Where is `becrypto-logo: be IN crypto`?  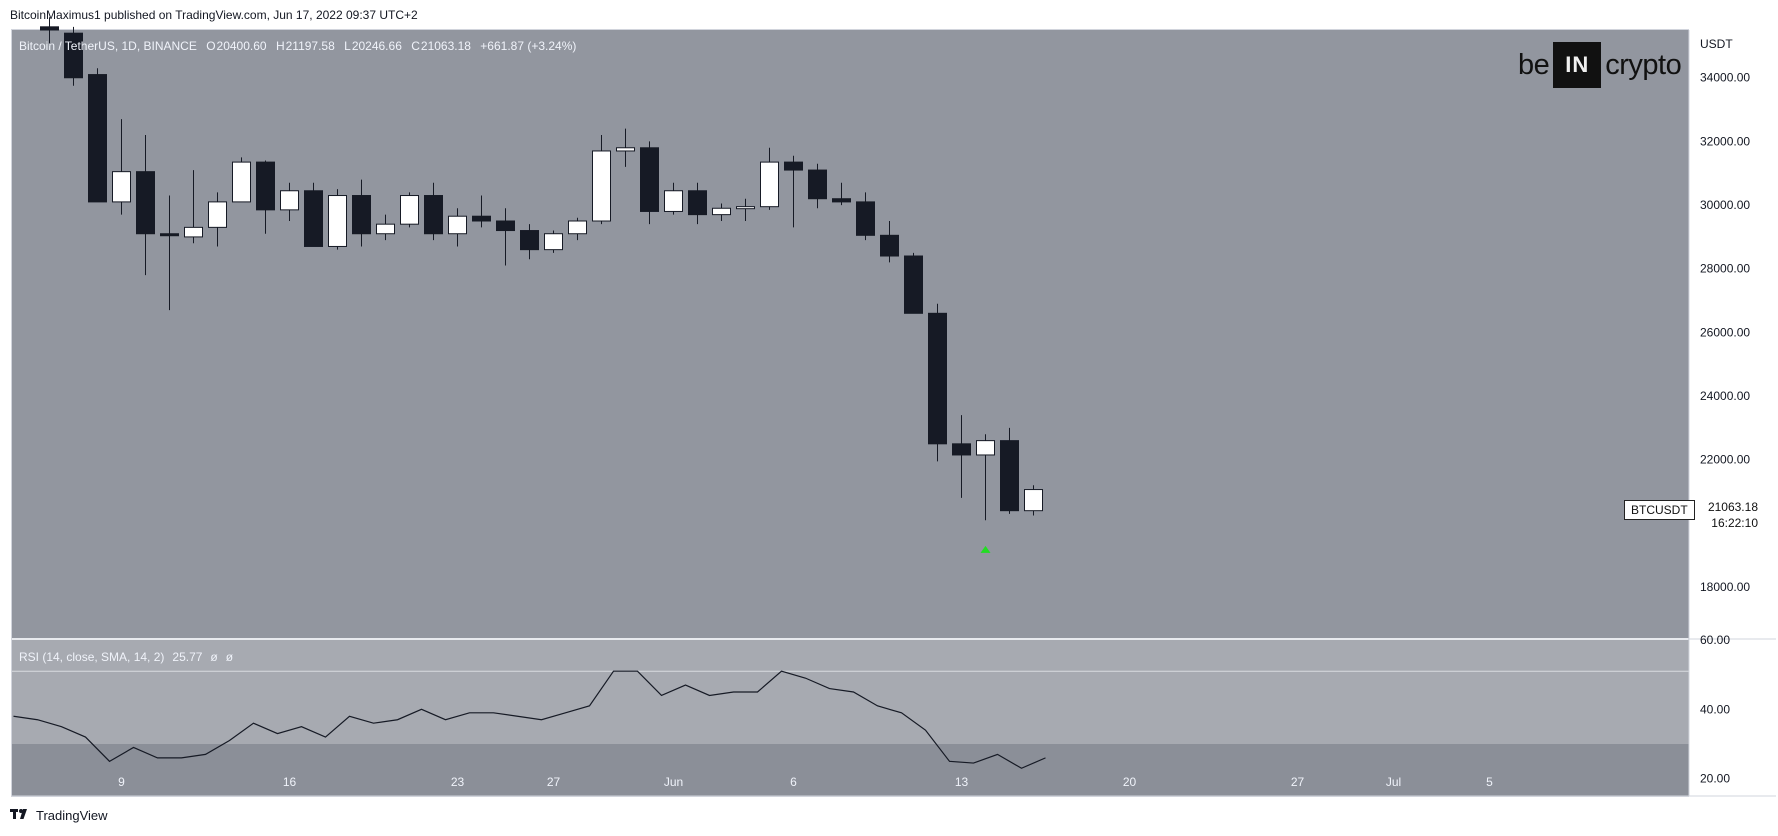
becrypto-logo: be IN crypto is located at coordinates (1600, 65).